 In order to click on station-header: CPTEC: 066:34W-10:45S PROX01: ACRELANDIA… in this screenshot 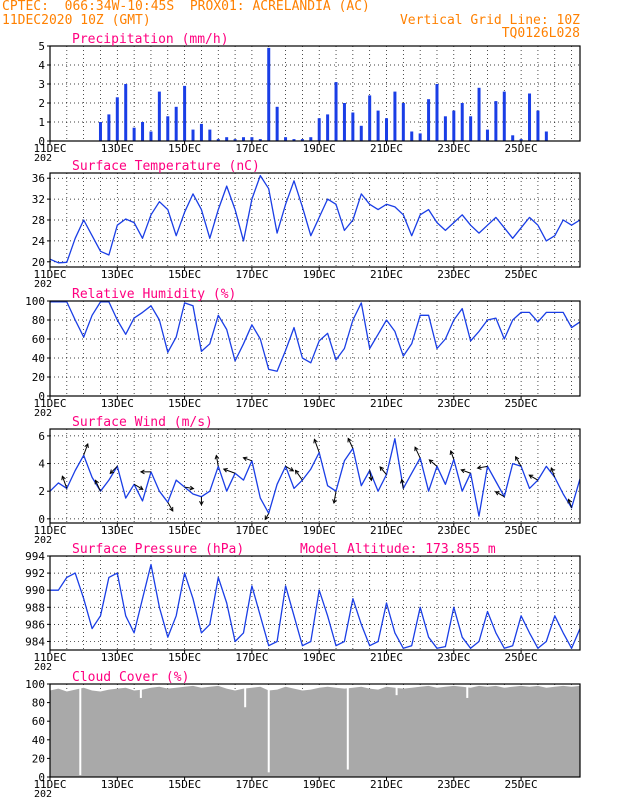, I will do `click(186, 7)`.